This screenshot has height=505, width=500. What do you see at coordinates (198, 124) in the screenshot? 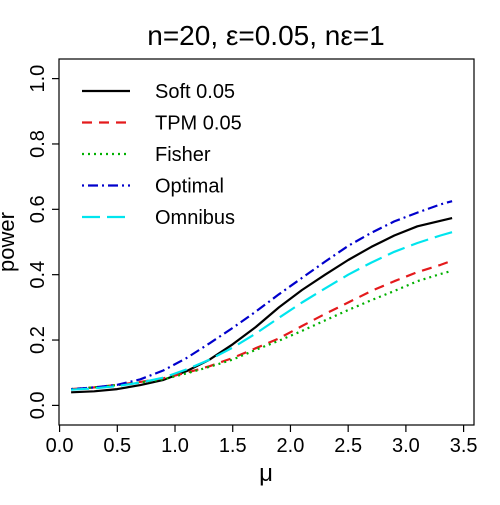
I see `legend-label: TPM 0.05` at bounding box center [198, 124].